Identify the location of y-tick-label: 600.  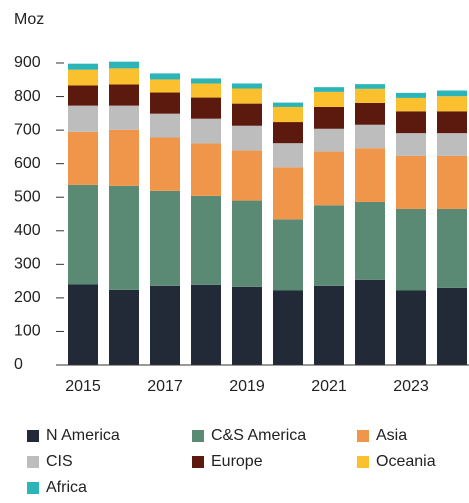
(27, 163).